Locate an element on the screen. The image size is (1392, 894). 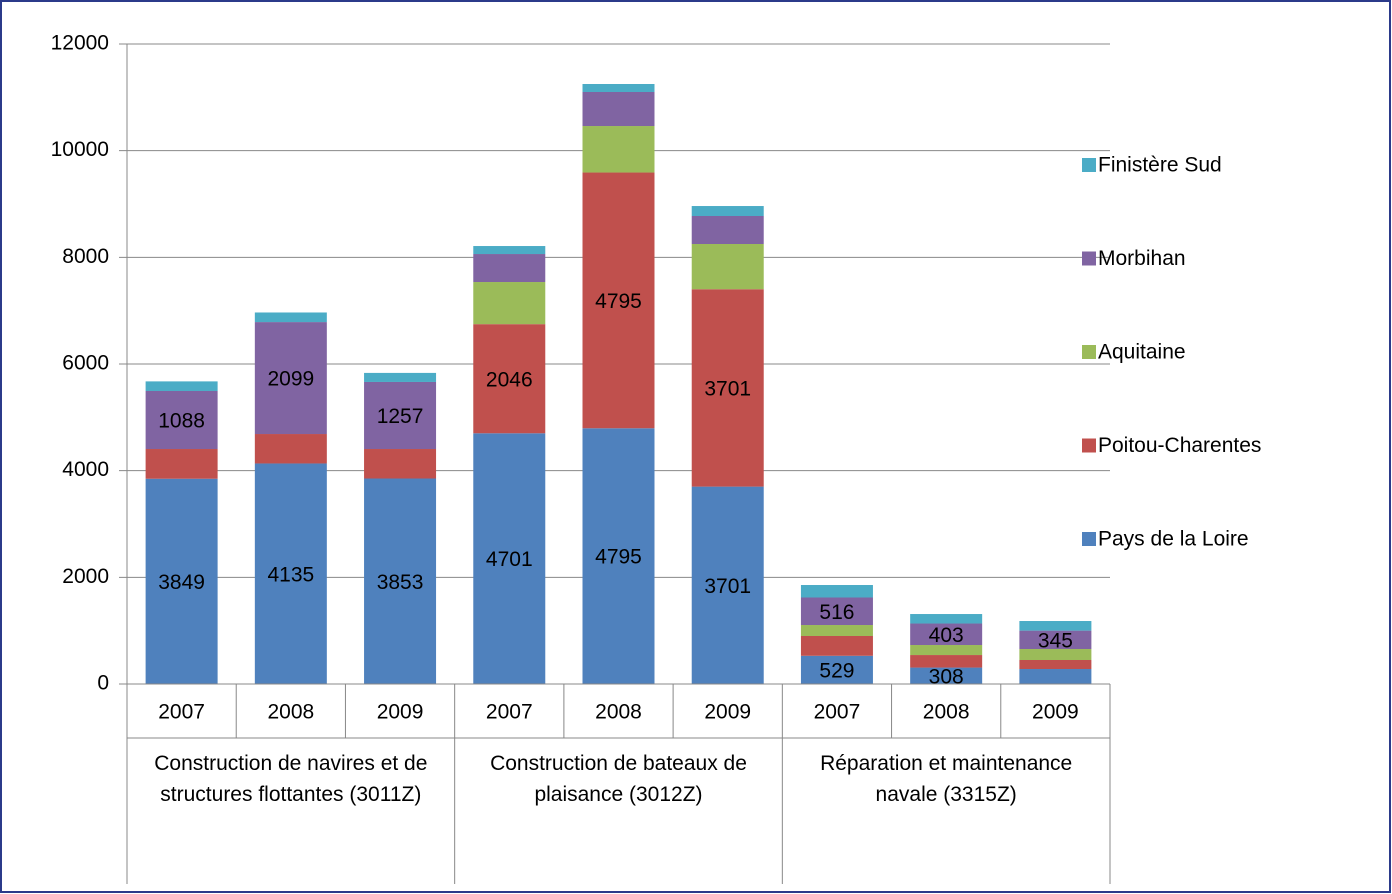
data-label: 3849 is located at coordinates (181, 582).